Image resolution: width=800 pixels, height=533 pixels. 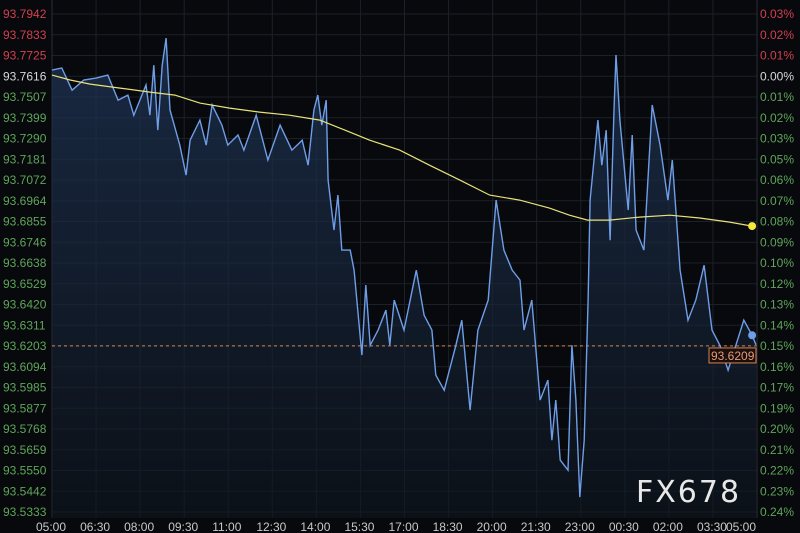 What do you see at coordinates (25, 180) in the screenshot?
I see `y-tick-label-left: 93.7072` at bounding box center [25, 180].